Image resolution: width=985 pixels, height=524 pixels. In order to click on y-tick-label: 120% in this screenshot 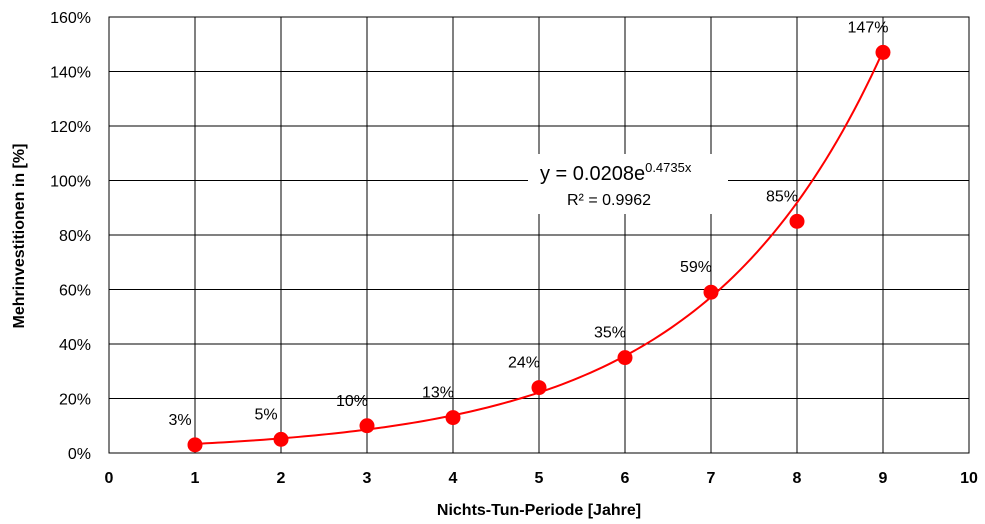, I will do `click(70, 127)`.